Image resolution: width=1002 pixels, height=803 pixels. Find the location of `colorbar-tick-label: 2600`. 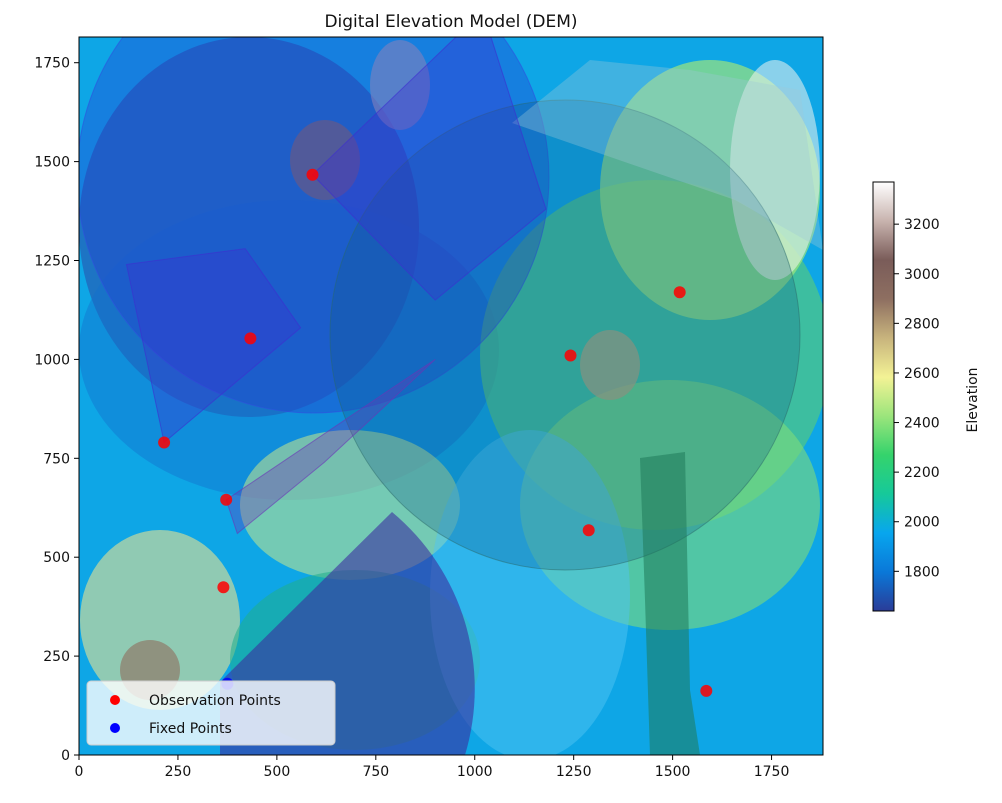

colorbar-tick-label: 2600 is located at coordinates (922, 374).